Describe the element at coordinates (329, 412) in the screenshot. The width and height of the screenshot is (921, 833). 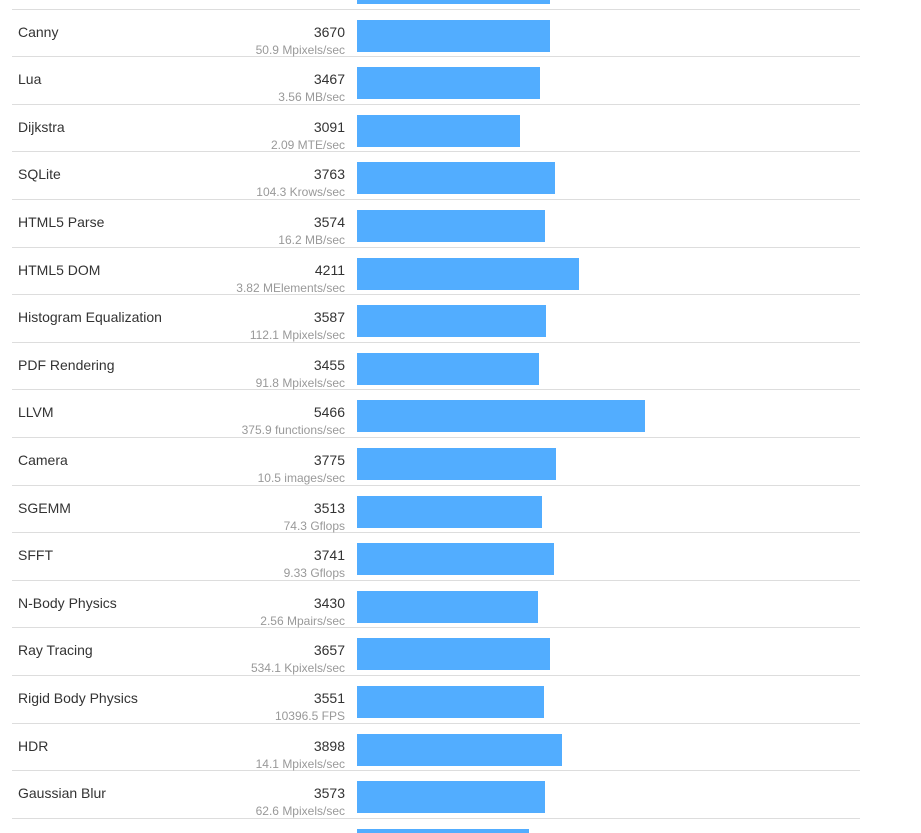
I see `benchmark-score: 5466` at that location.